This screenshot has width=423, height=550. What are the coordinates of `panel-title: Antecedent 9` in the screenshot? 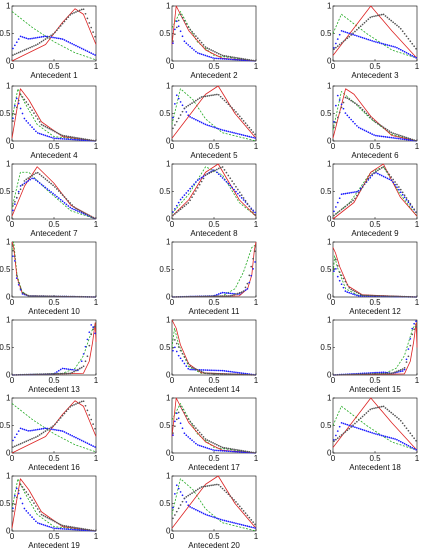 It's located at (375, 233).